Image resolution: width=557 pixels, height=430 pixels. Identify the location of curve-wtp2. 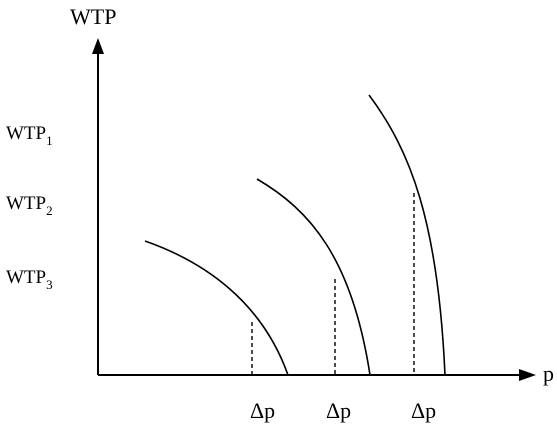
(313, 277).